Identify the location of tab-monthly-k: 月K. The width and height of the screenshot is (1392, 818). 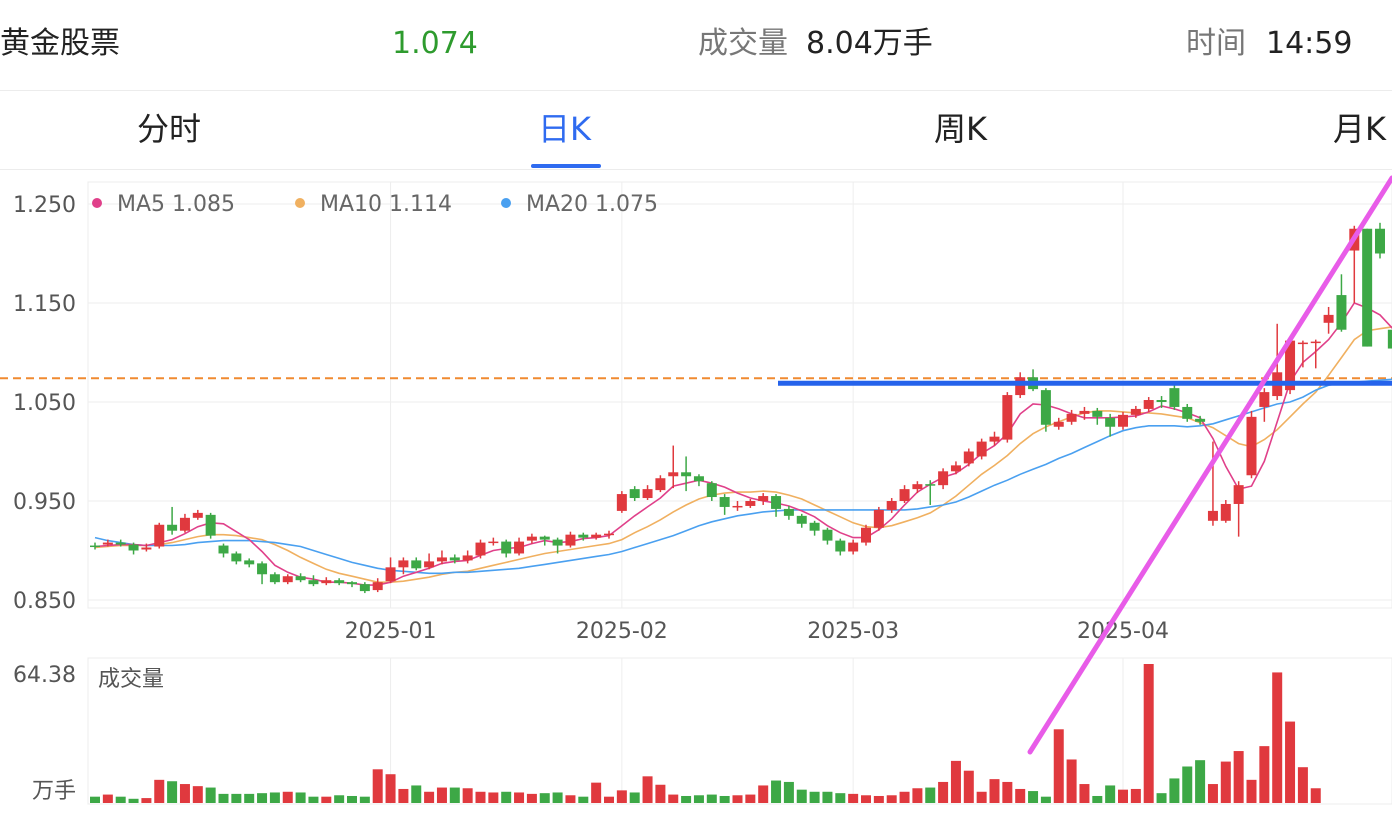
(1359, 129).